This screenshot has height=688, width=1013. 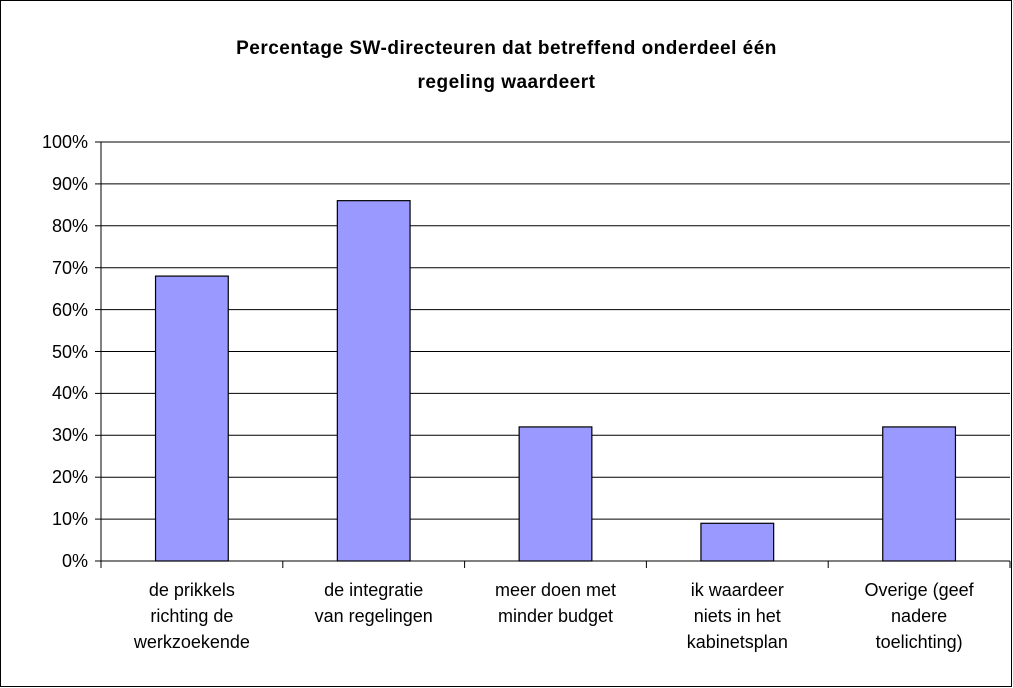 What do you see at coordinates (64, 142) in the screenshot?
I see `y-tick-label: 100%` at bounding box center [64, 142].